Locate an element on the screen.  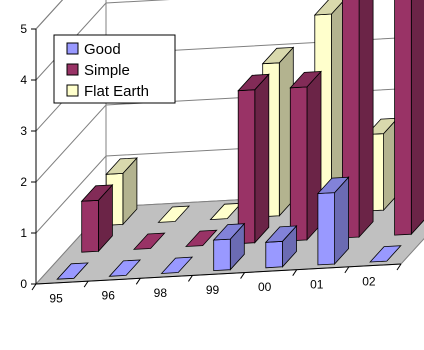
x-tick-label: 00 is located at coordinates (265, 287).